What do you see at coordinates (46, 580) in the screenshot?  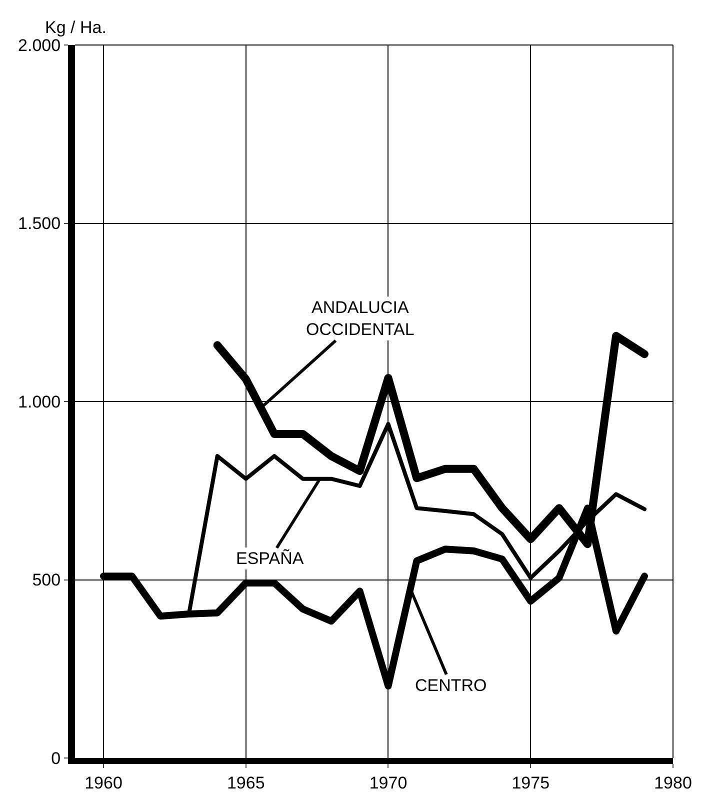 I see `y-tick-label: 500` at bounding box center [46, 580].